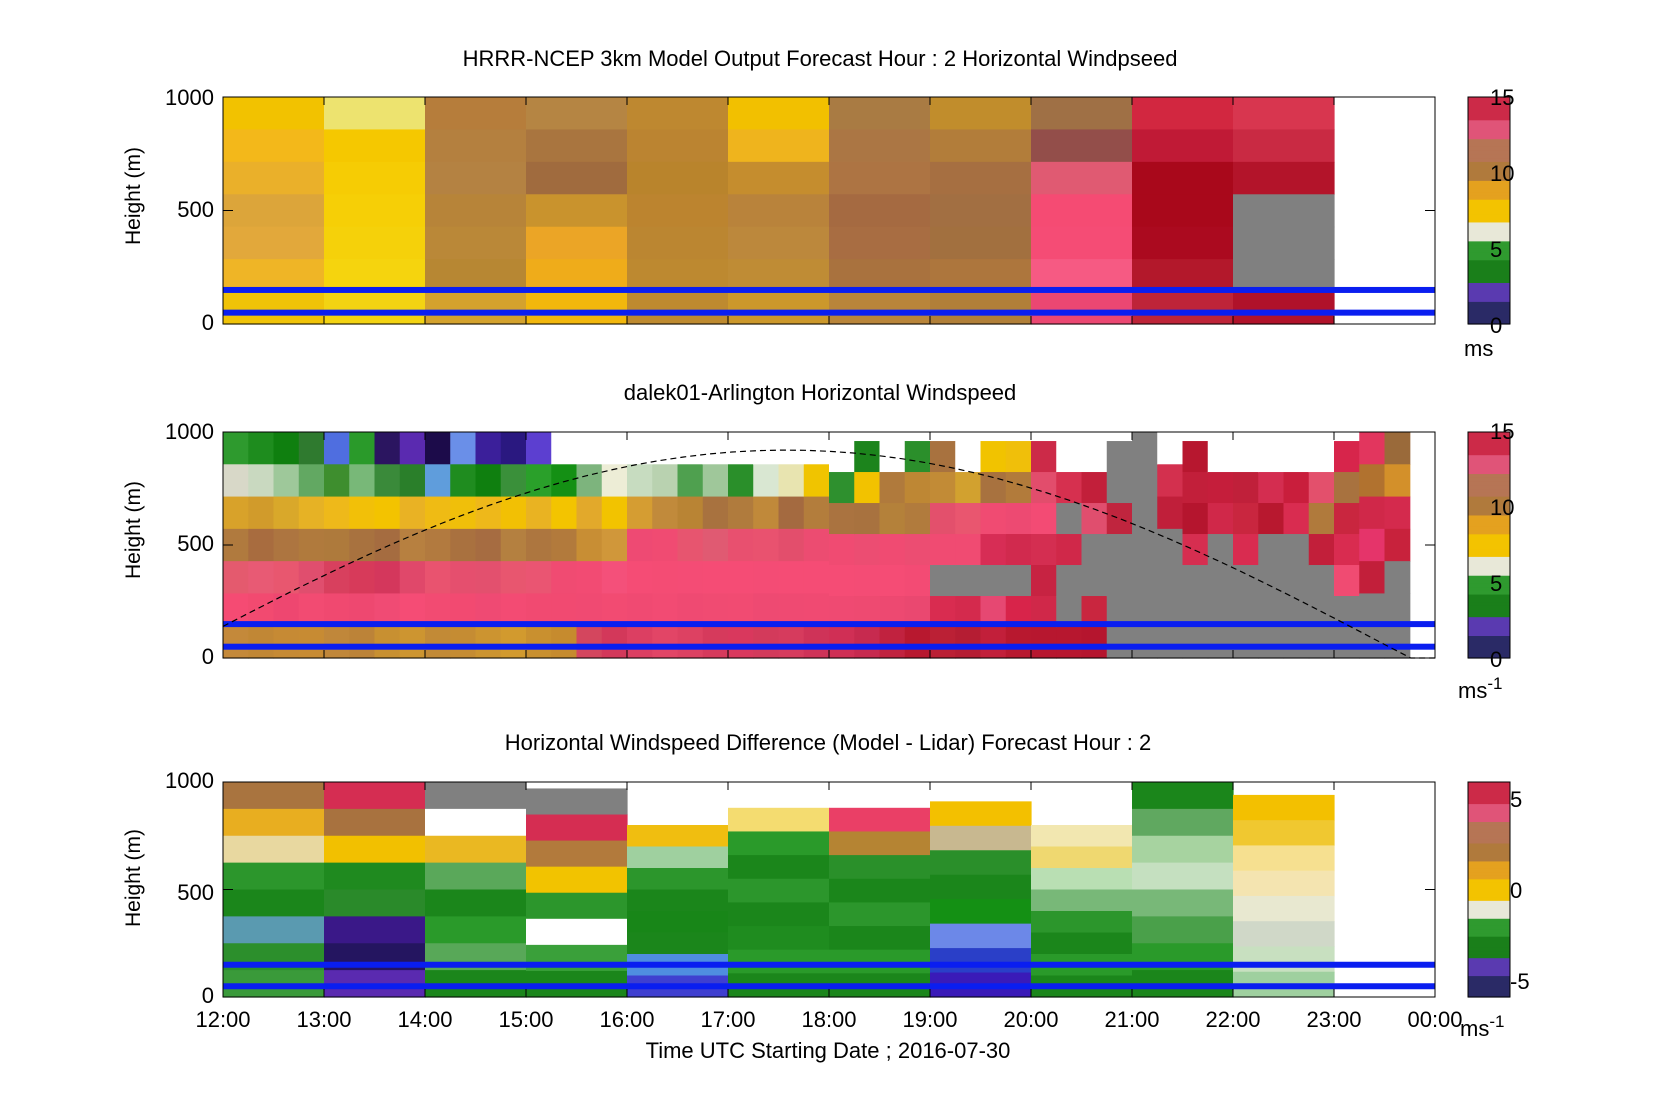  Describe the element at coordinates (133, 196) in the screenshot. I see `y-axis-label: Height (m)` at that location.